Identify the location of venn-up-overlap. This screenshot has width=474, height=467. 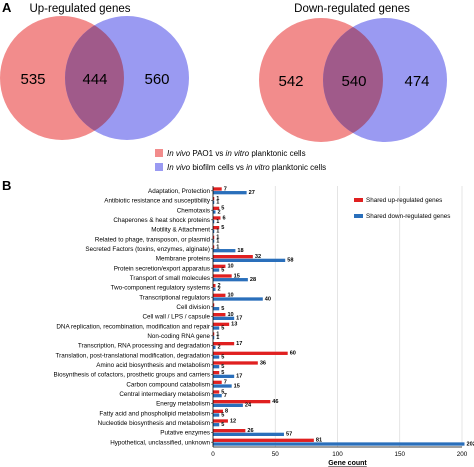
(94, 78).